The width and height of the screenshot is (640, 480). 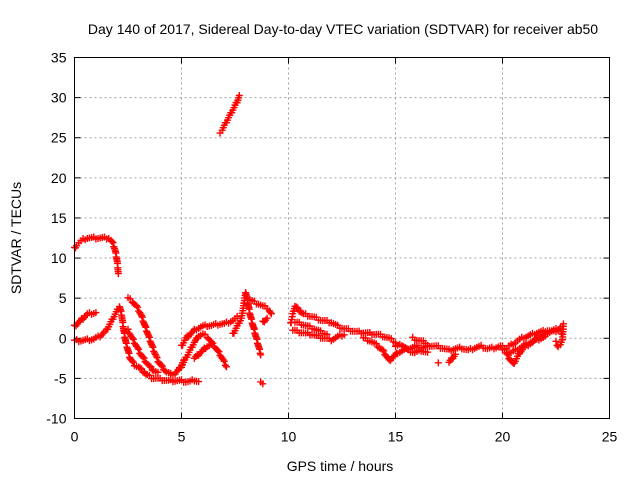 What do you see at coordinates (503, 437) in the screenshot?
I see `x-tick-label: 20` at bounding box center [503, 437].